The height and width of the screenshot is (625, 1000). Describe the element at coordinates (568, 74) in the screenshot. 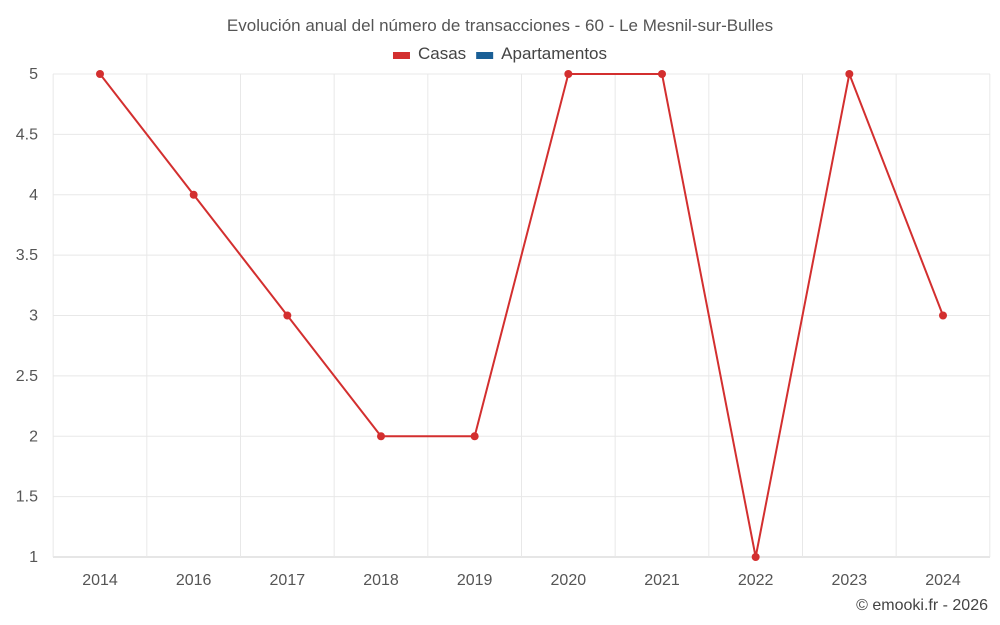

I see `data-point-2020` at that location.